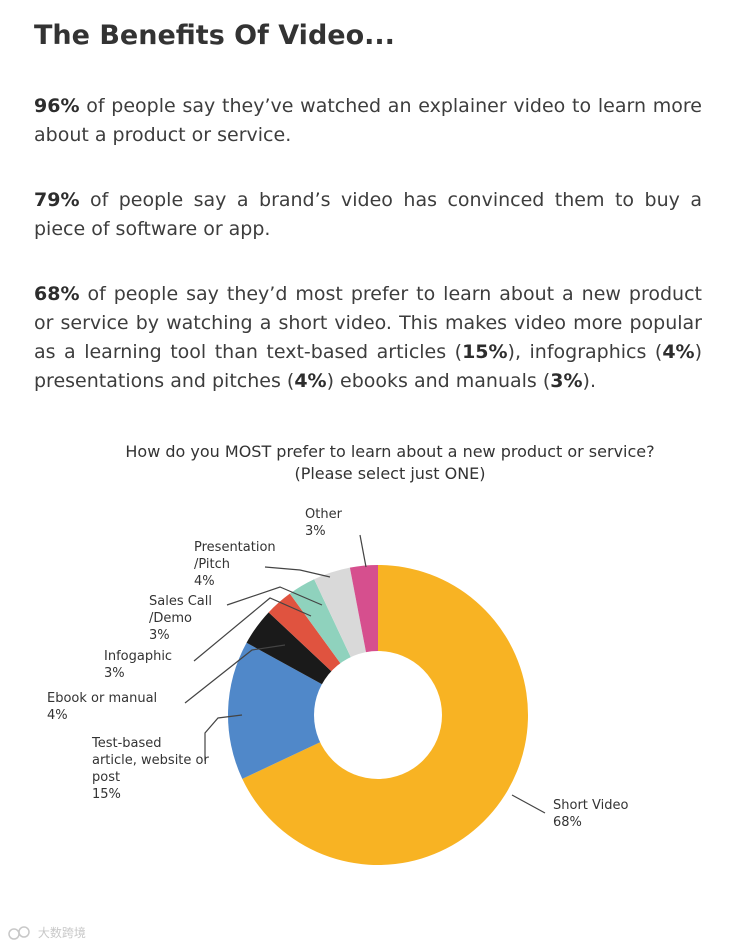 The height and width of the screenshot is (950, 733). What do you see at coordinates (150, 760) in the screenshot?
I see `slice-name-label: article, website or` at bounding box center [150, 760].